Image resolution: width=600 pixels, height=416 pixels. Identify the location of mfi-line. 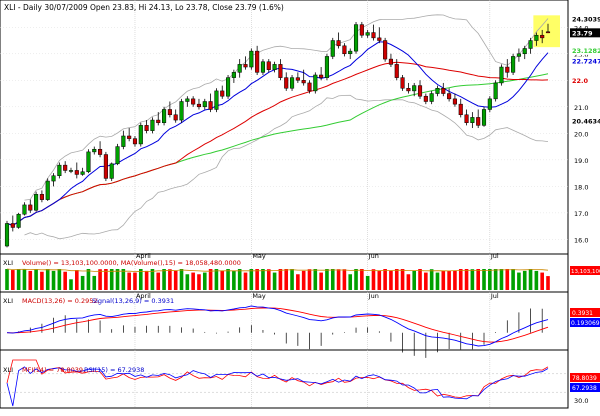
(277, 378).